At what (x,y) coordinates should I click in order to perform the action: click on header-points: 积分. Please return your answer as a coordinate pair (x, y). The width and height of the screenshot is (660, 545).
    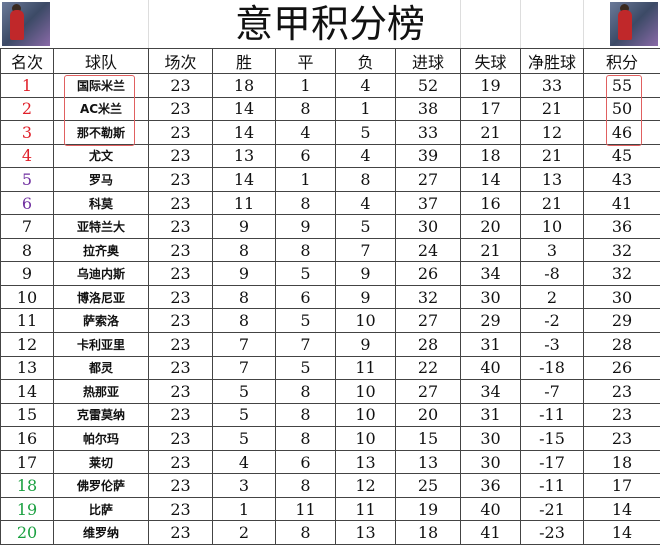
    Looking at the image, I should click on (622, 61).